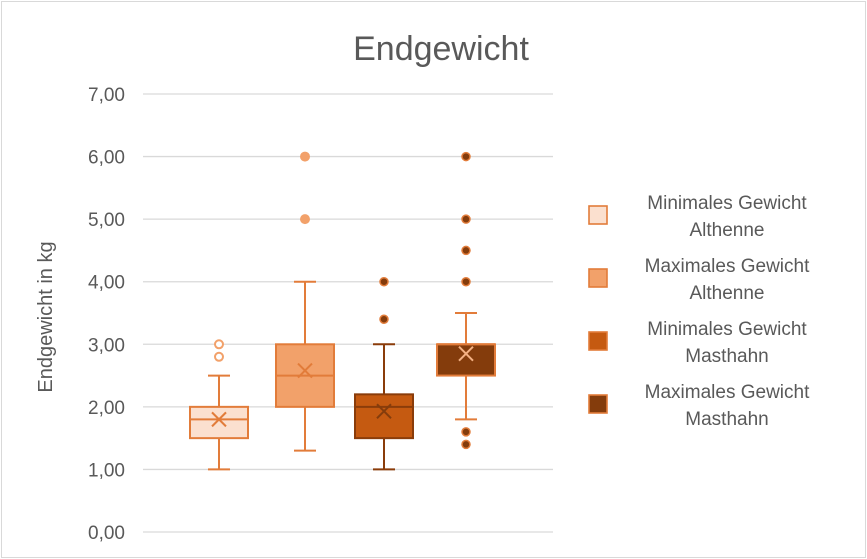 Image resolution: width=867 pixels, height=559 pixels. I want to click on y-tick-label: 7,00, so click(106, 95).